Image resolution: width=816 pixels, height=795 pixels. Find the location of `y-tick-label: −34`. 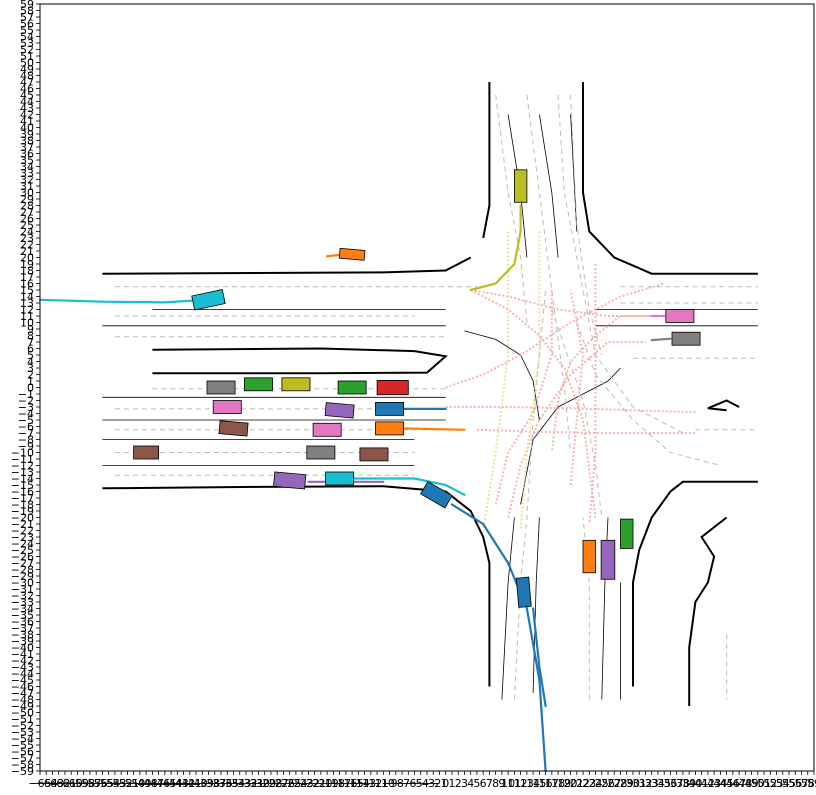

y-tick-label: −34 is located at coordinates (22, 609).